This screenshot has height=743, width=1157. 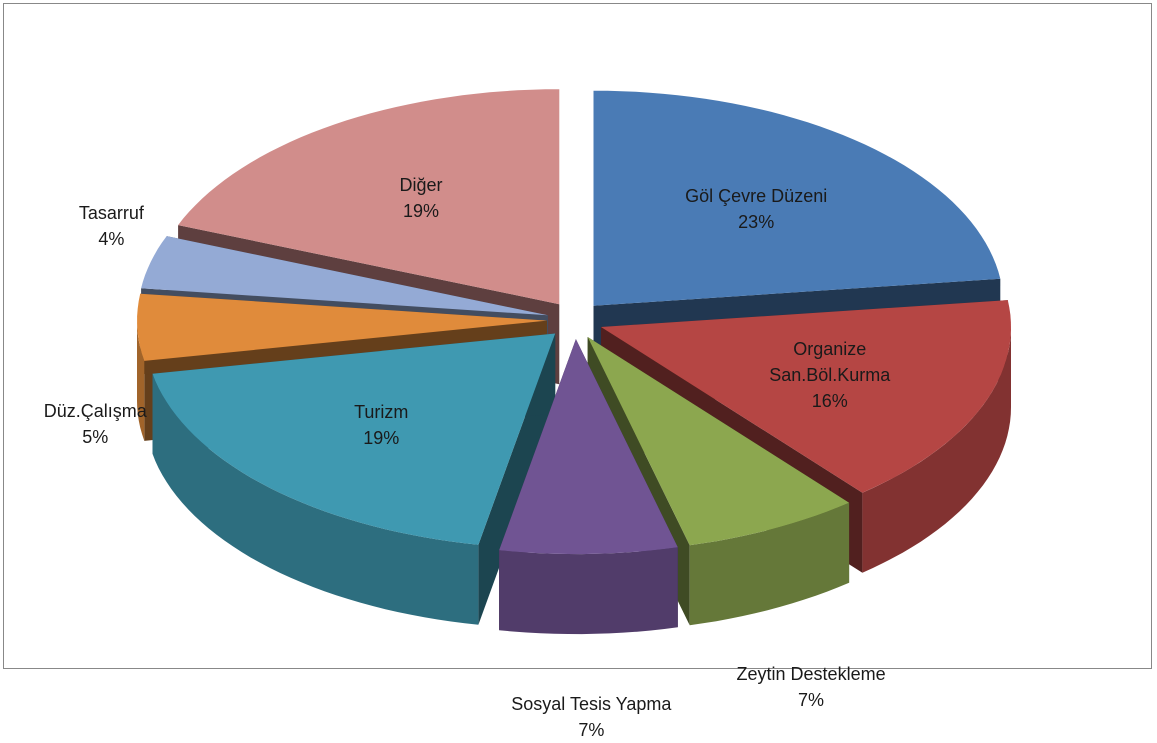 What do you see at coordinates (421, 184) in the screenshot?
I see `category-label: Diğer` at bounding box center [421, 184].